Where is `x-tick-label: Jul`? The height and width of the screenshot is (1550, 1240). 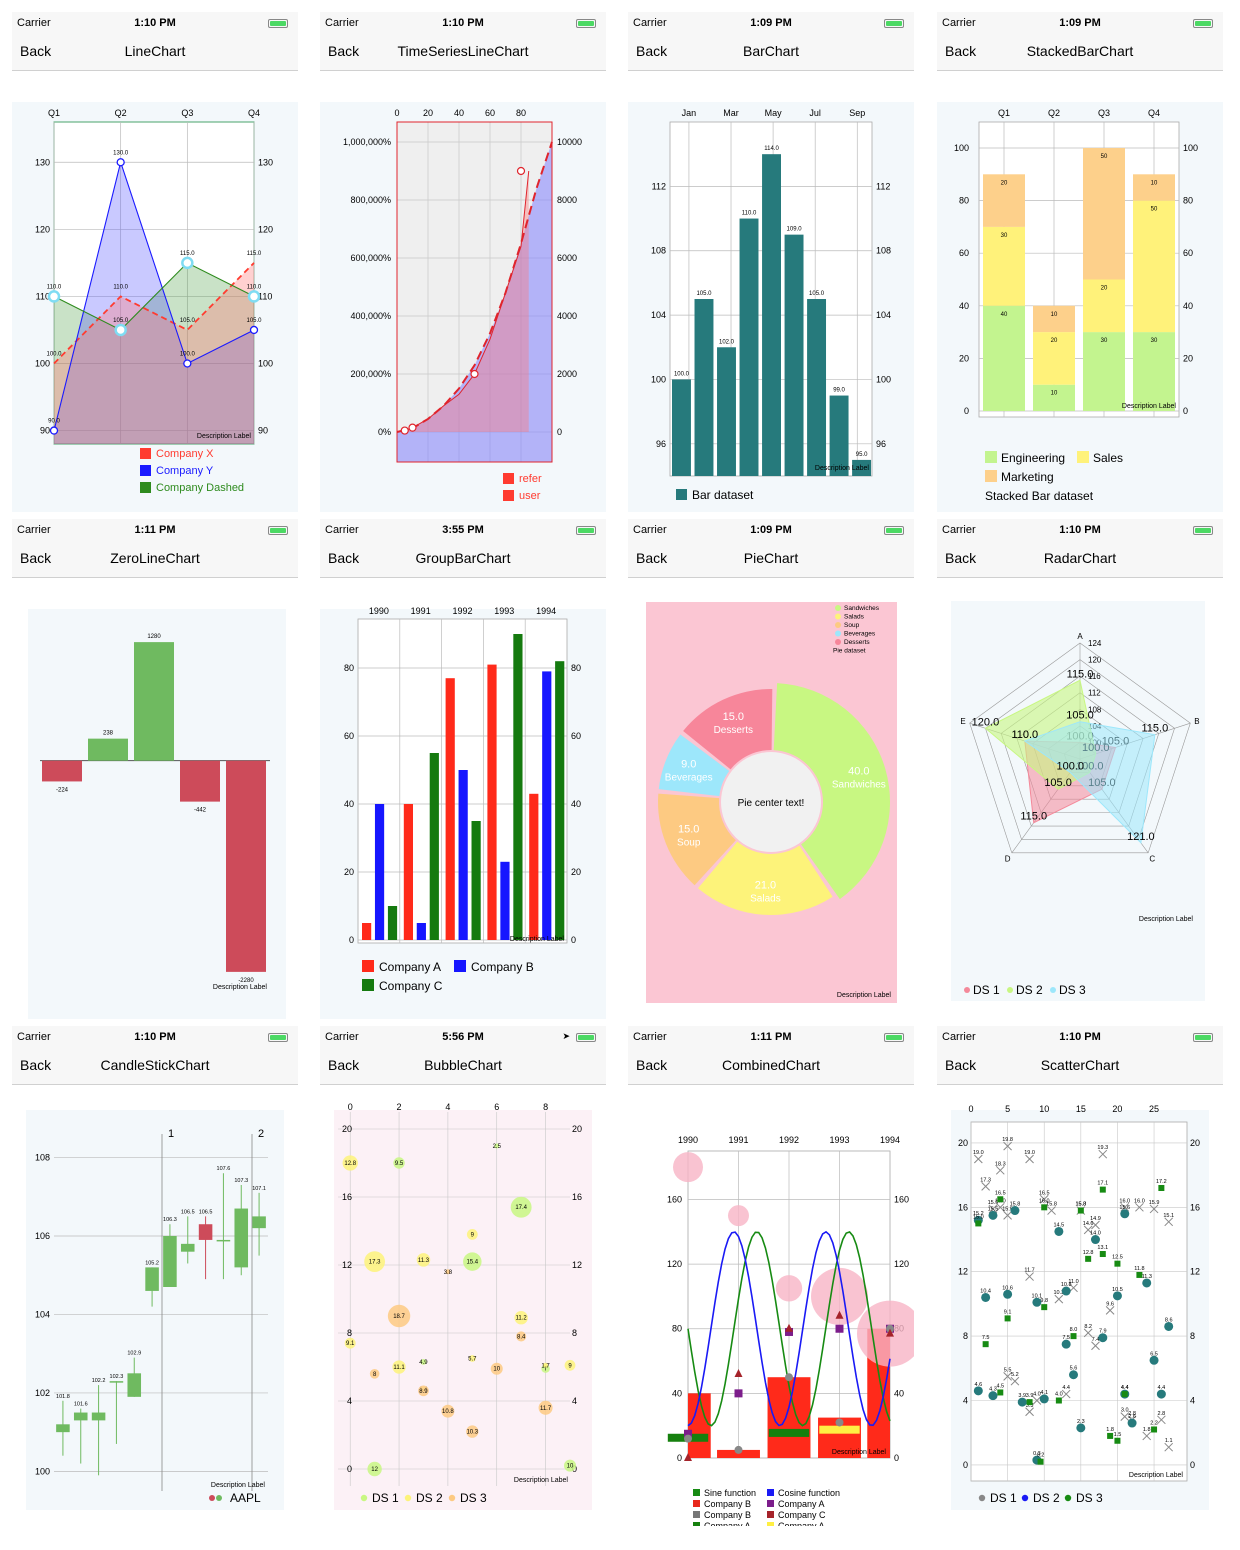 x-tick-label: Jul is located at coordinates (815, 113).